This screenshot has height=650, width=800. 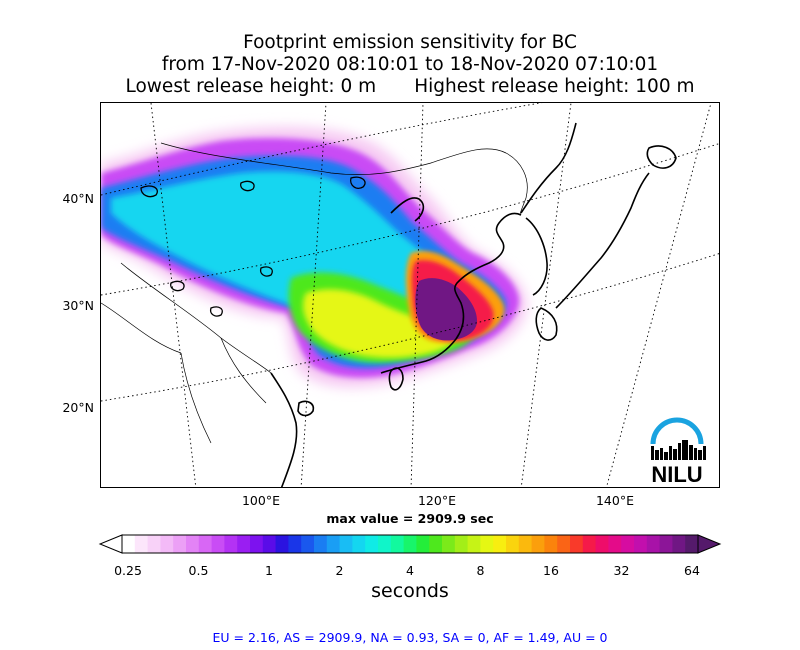 I want to click on nilu-arc, so click(x=677, y=431).